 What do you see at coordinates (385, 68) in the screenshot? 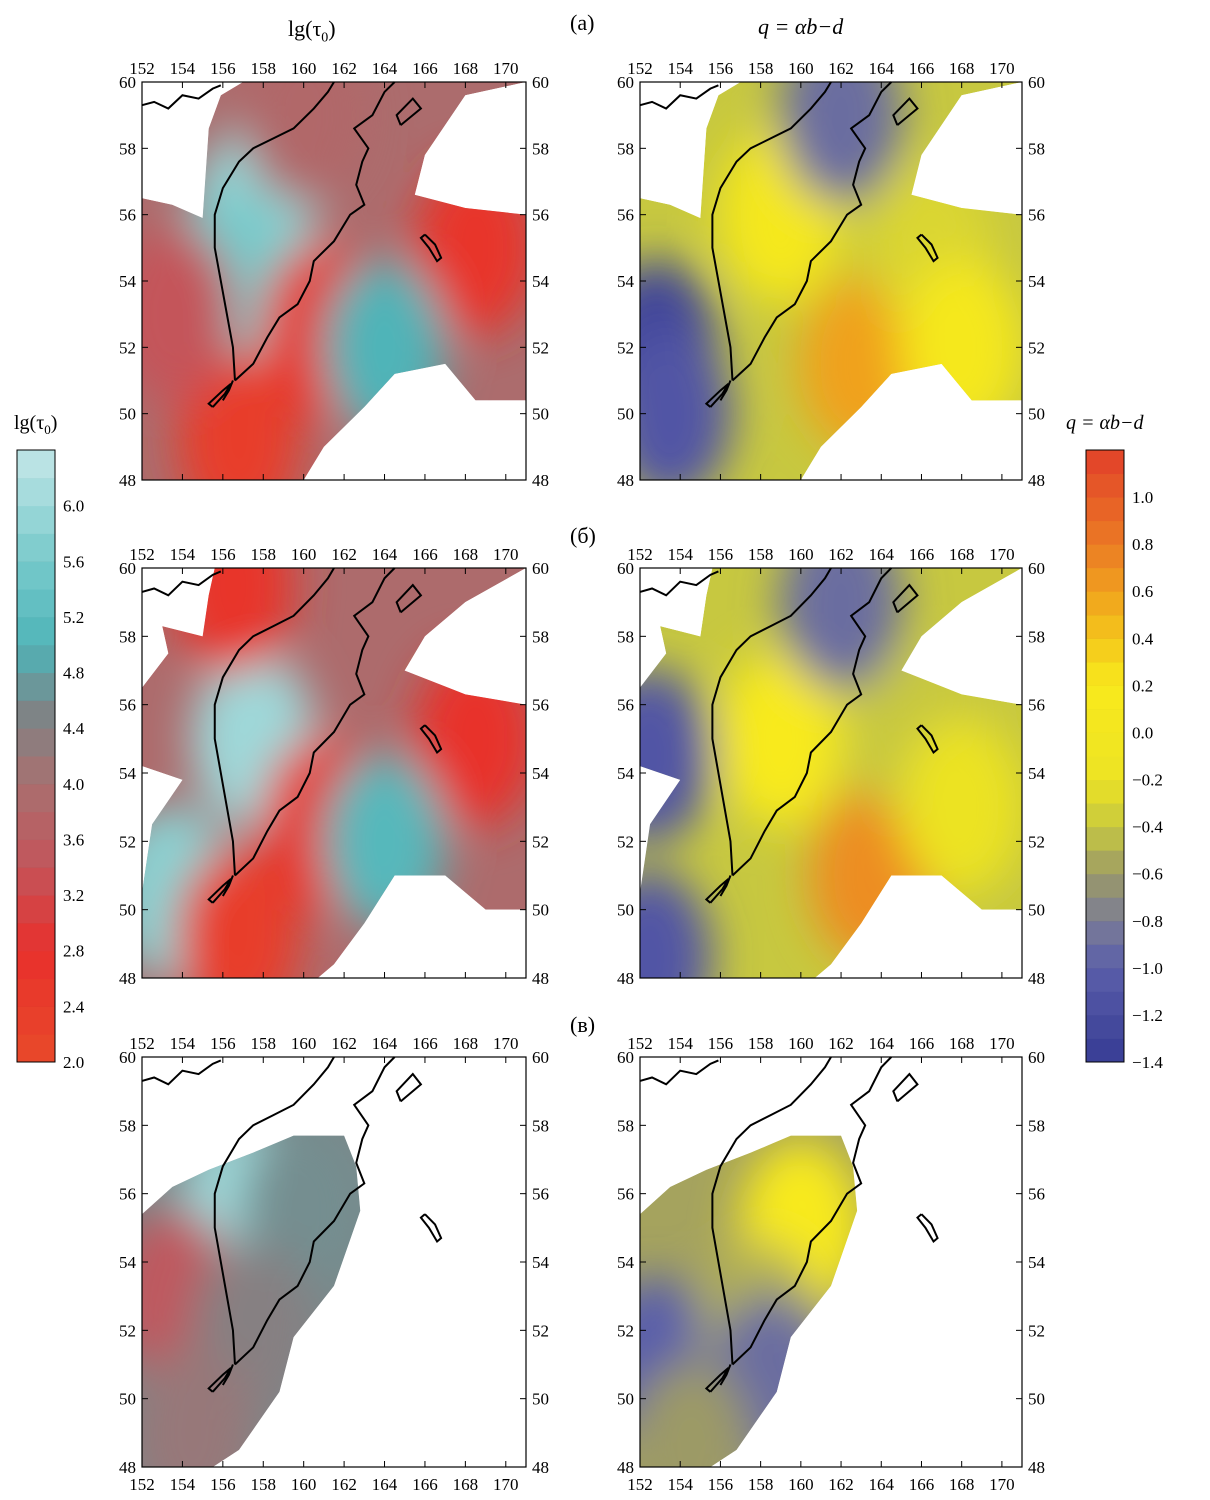
I see `x-tick-label: 164` at bounding box center [385, 68].